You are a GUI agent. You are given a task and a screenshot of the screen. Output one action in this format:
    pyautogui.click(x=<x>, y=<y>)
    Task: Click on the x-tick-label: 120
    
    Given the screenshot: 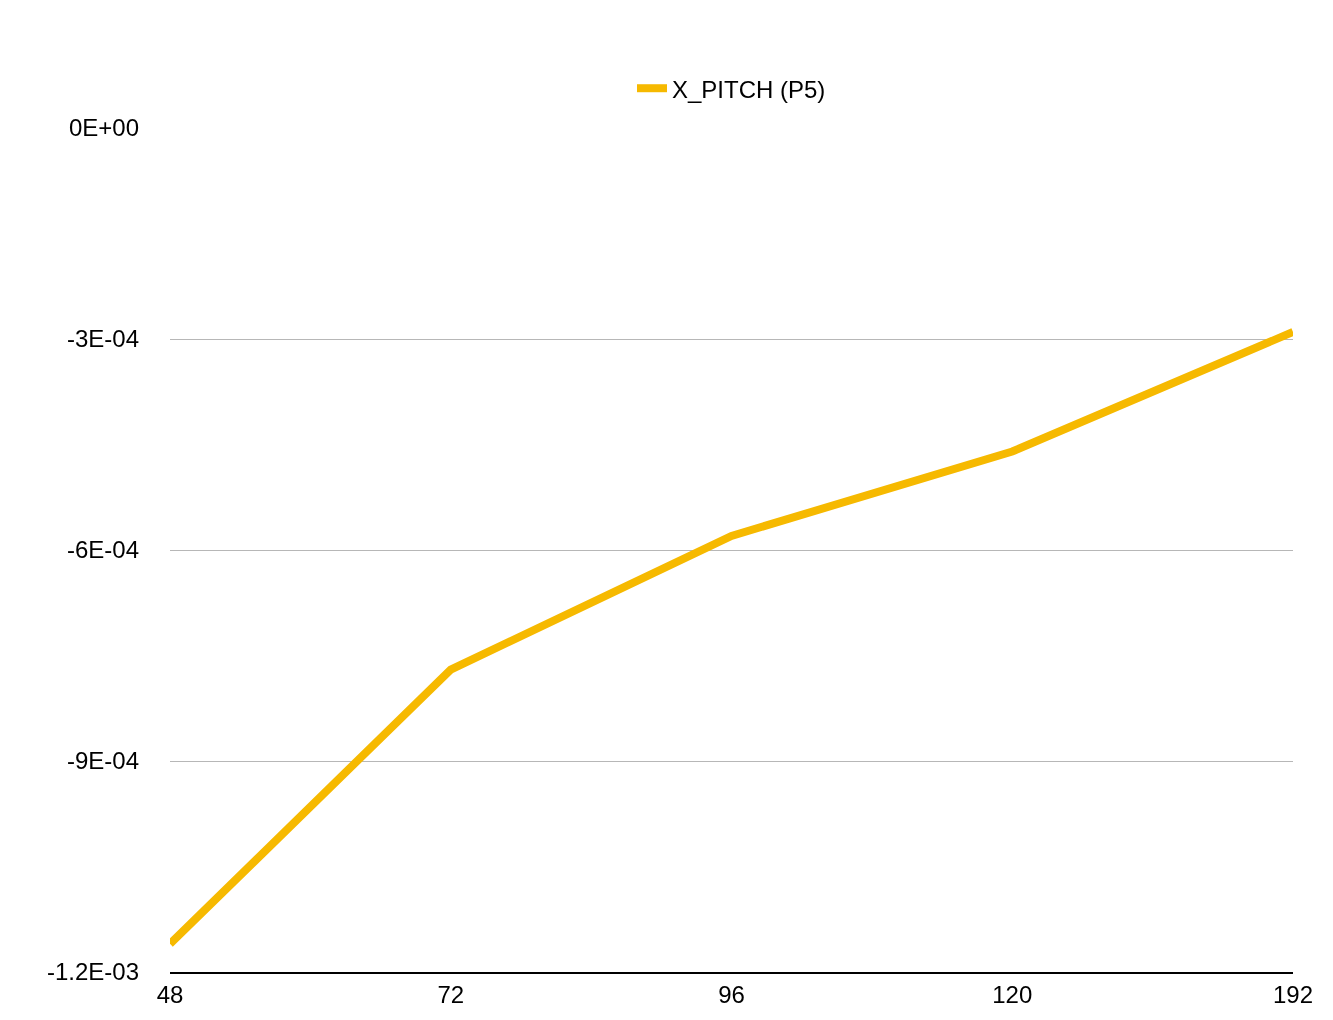 What is the action you would take?
    pyautogui.click(x=1012, y=994)
    